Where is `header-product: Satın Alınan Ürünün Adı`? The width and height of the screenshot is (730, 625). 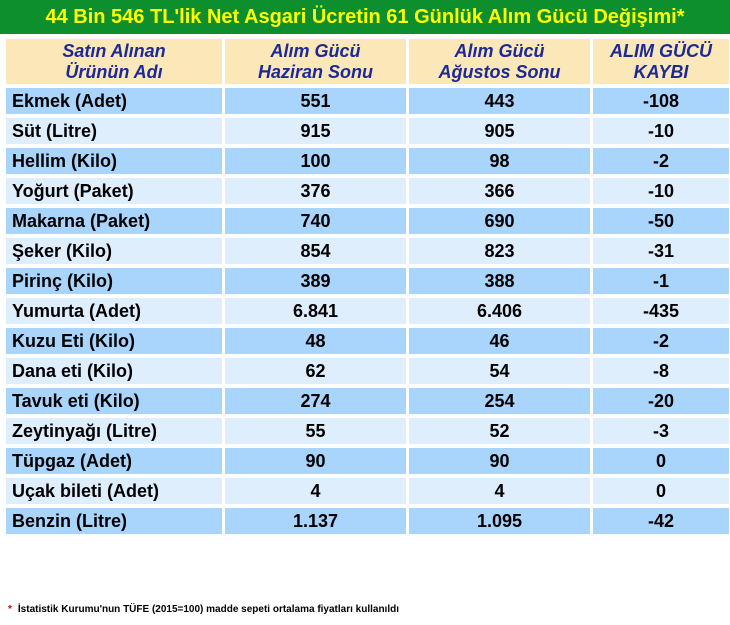
header-product: Satın Alınan Ürünün Adı is located at coordinates (114, 61).